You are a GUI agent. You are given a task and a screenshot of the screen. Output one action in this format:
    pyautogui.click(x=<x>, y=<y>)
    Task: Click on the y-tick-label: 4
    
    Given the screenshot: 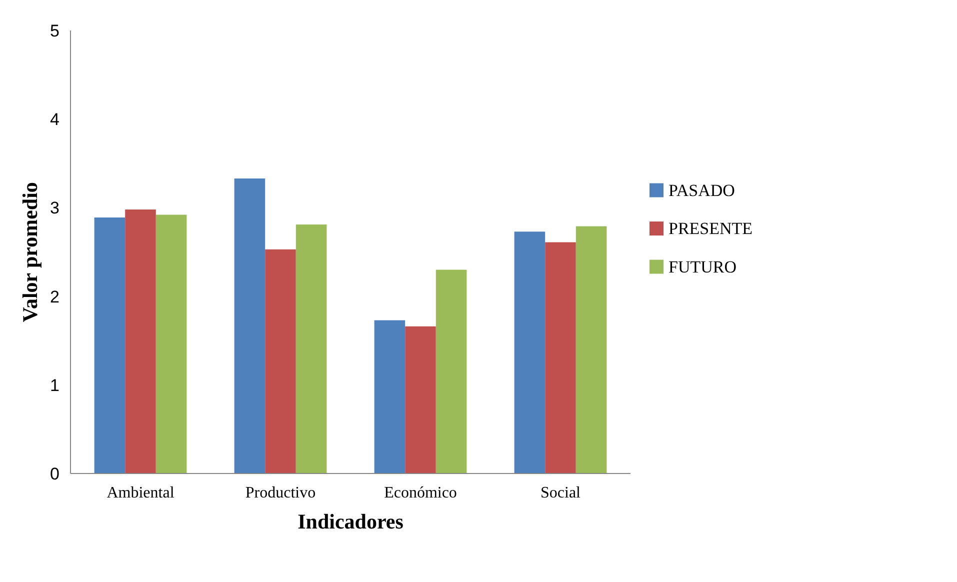 What is the action you would take?
    pyautogui.click(x=55, y=120)
    